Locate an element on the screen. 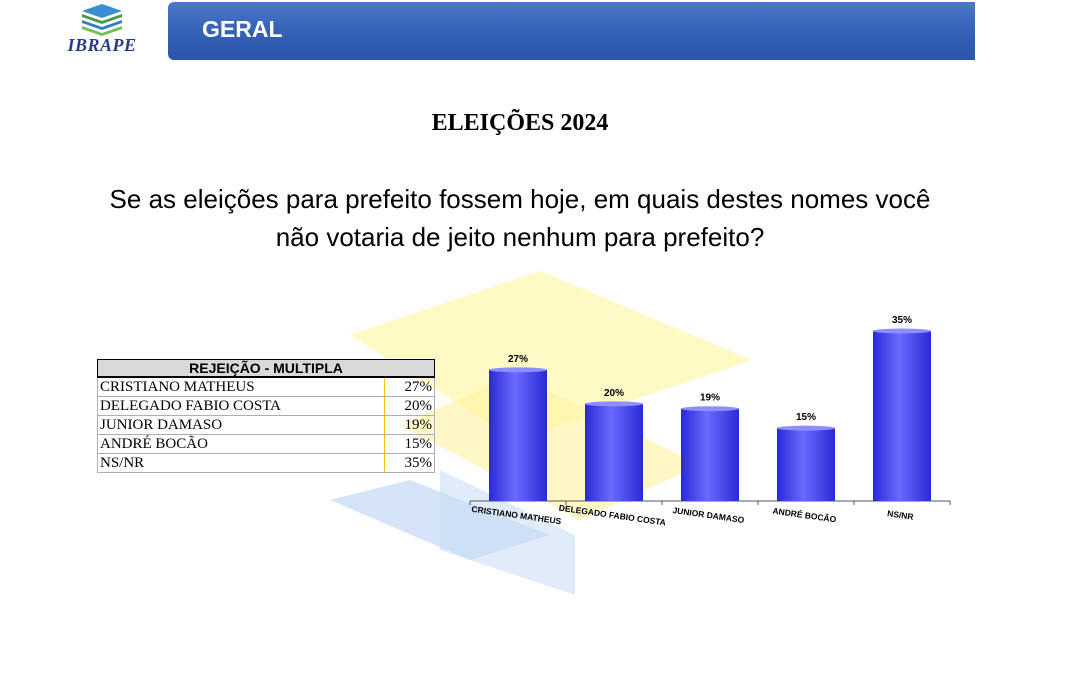 This screenshot has width=1069, height=683. table-cell-percent: 35% is located at coordinates (409, 463).